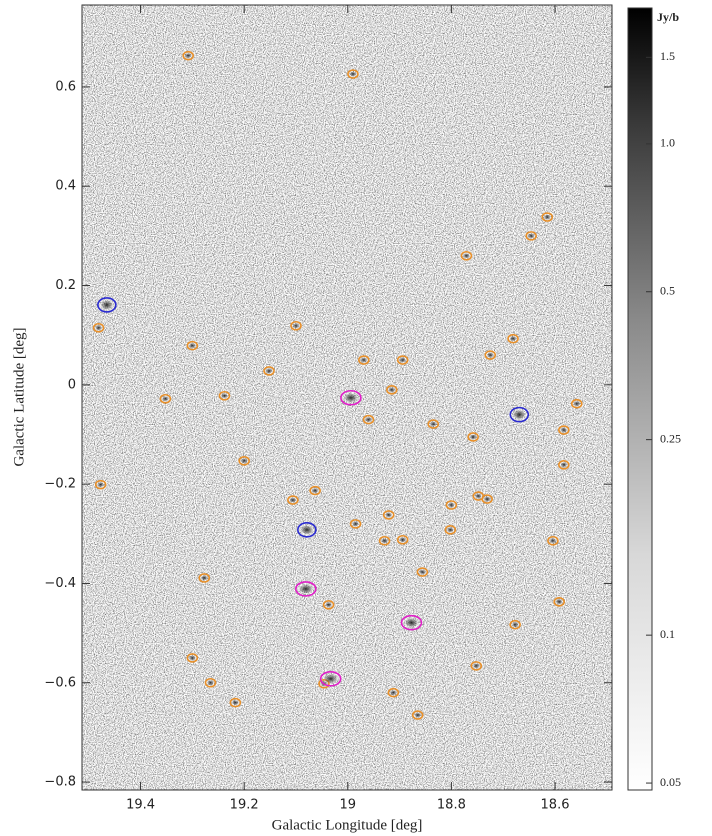  I want to click on y-tick-label: −0.8, so click(60, 782).